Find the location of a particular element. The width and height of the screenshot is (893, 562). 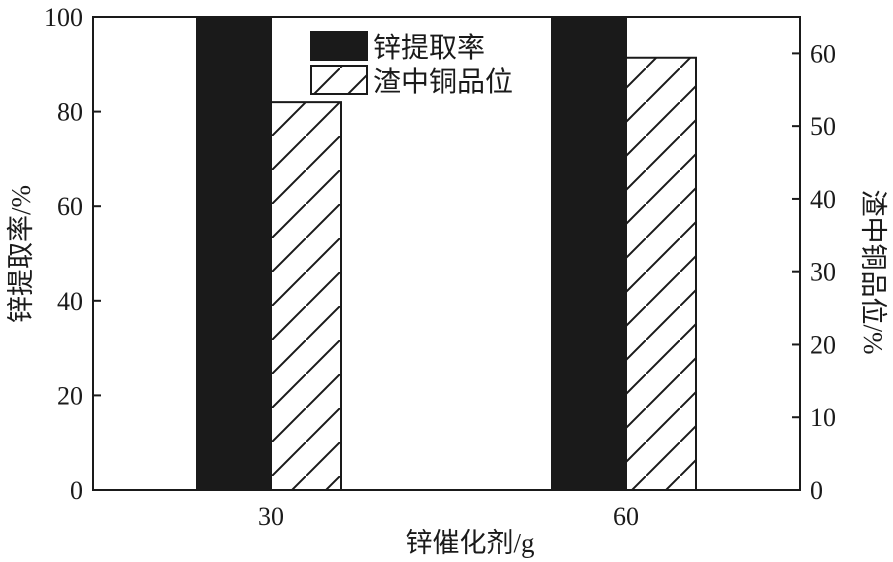

y-tick-label-right: 0 is located at coordinates (816, 490).